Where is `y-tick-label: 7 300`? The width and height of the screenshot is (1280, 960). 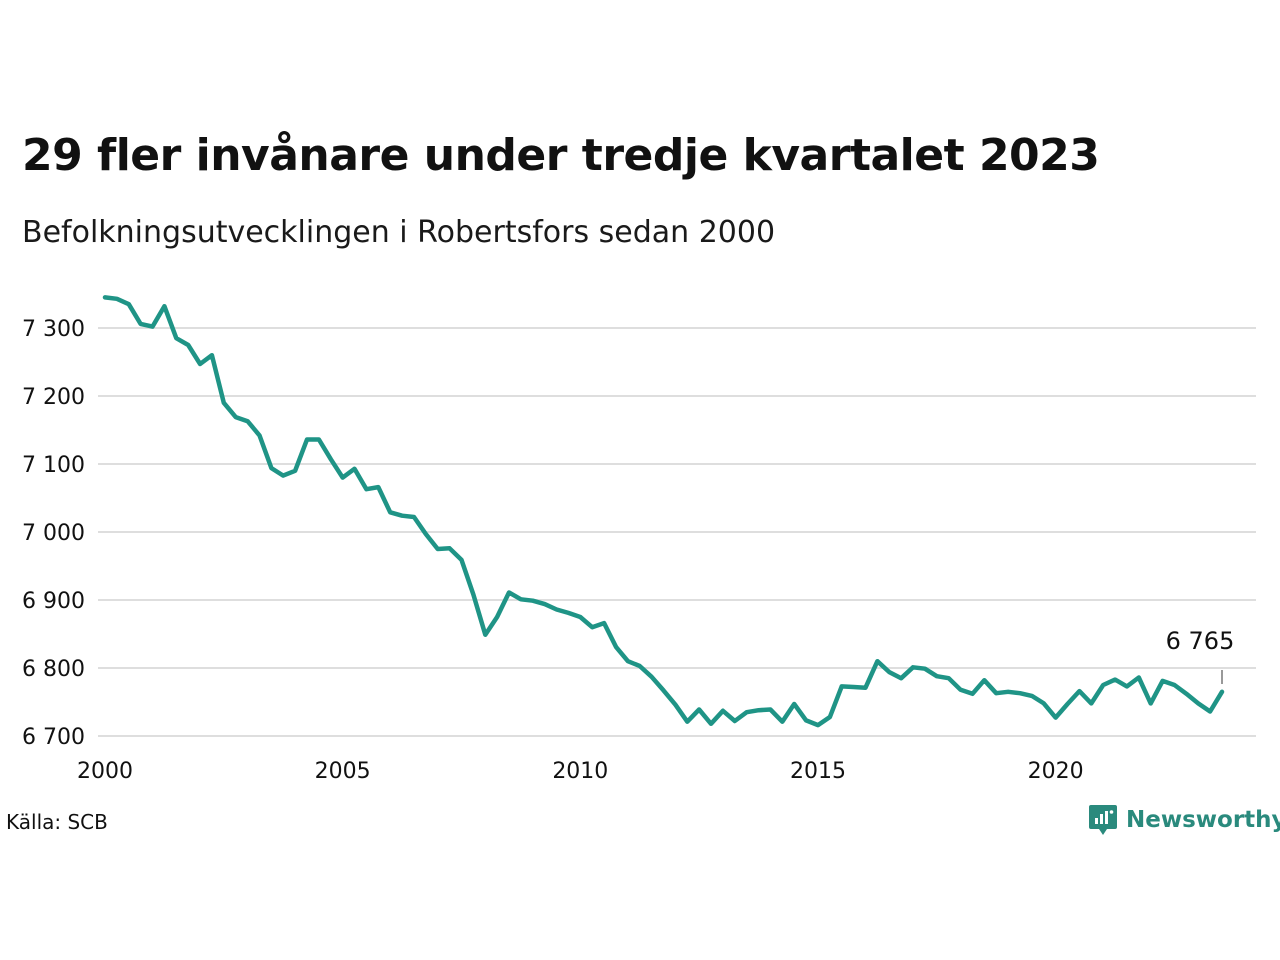 y-tick-label: 7 300 is located at coordinates (53, 329).